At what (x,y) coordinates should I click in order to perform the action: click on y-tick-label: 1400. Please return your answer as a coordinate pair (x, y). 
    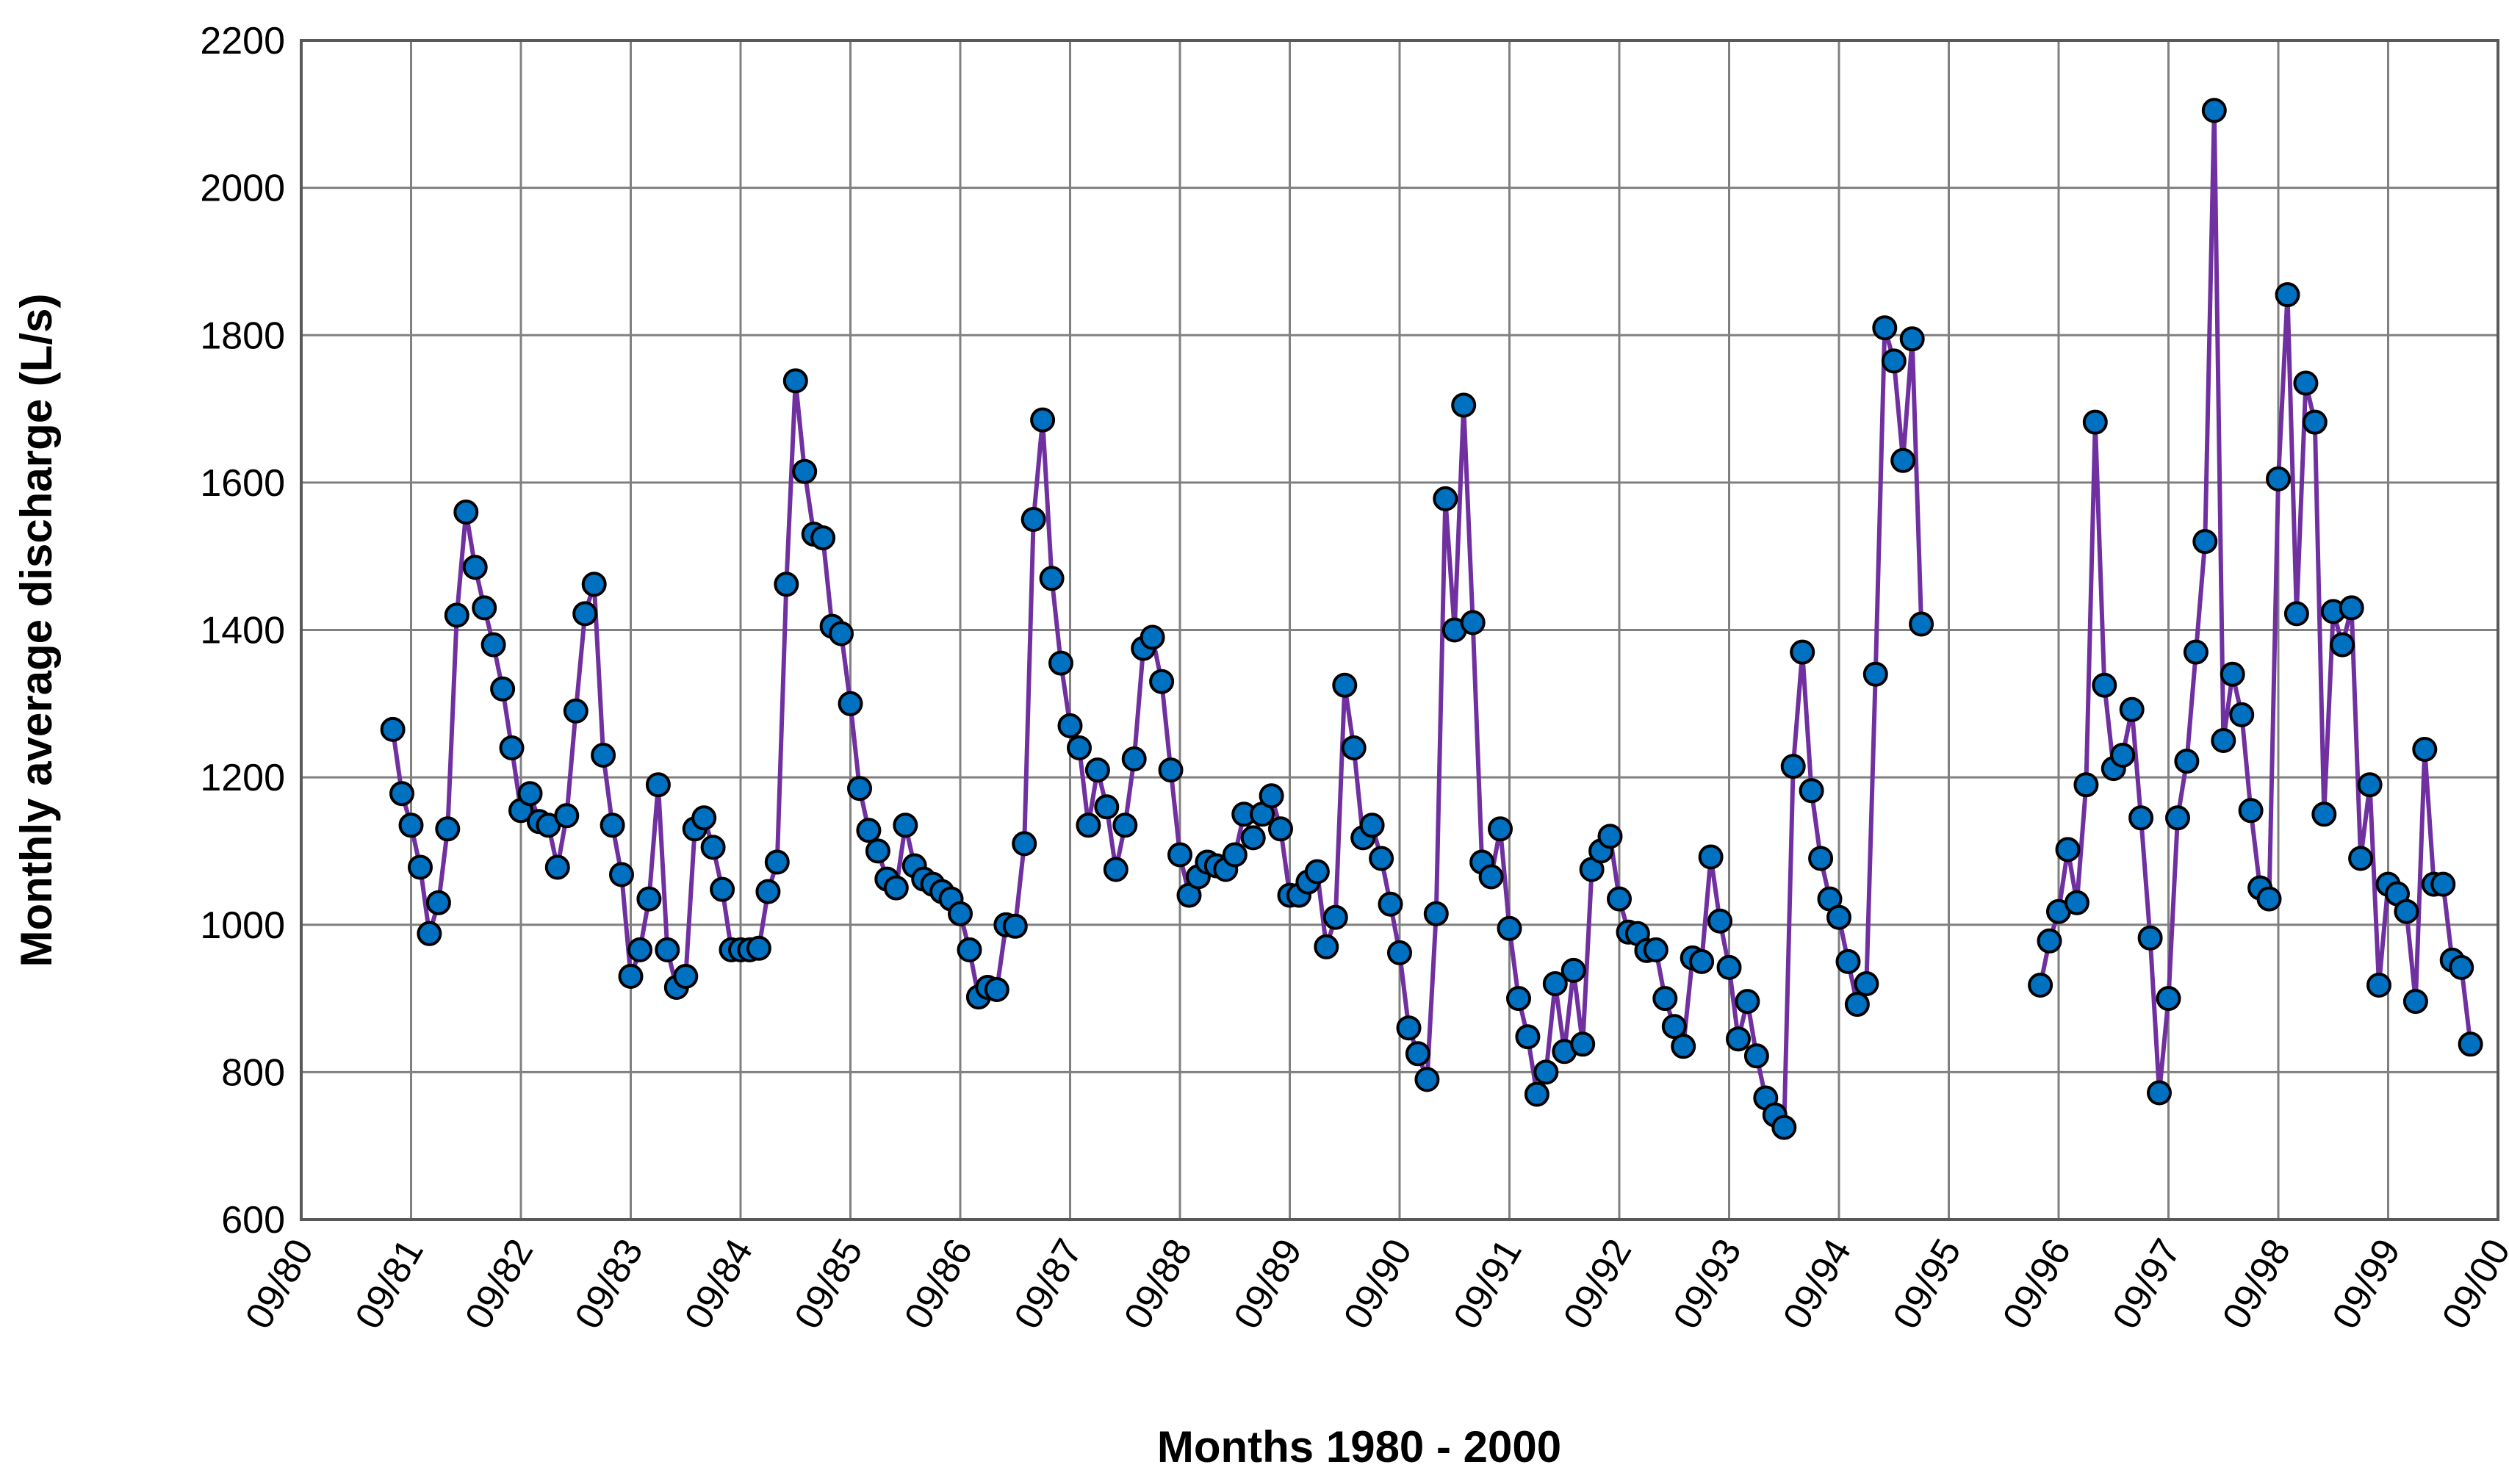
    Looking at the image, I should click on (242, 631).